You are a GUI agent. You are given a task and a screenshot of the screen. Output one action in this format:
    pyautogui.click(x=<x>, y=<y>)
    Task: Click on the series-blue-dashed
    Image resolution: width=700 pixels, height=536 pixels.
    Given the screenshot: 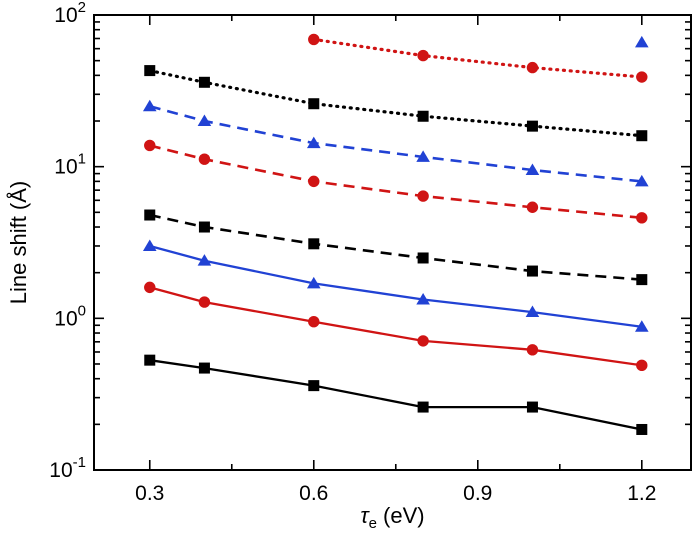 What is the action you would take?
    pyautogui.click(x=395, y=143)
    